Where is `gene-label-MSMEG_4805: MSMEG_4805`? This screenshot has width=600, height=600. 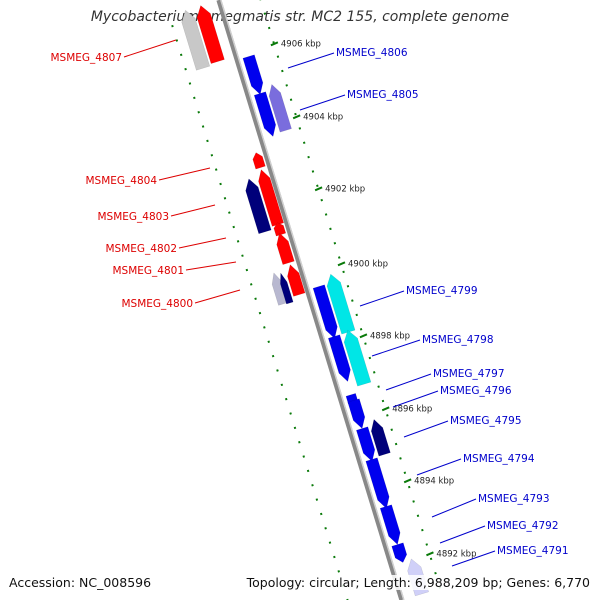 gene-label-MSMEG_4805: MSMEG_4805 is located at coordinates (383, 95).